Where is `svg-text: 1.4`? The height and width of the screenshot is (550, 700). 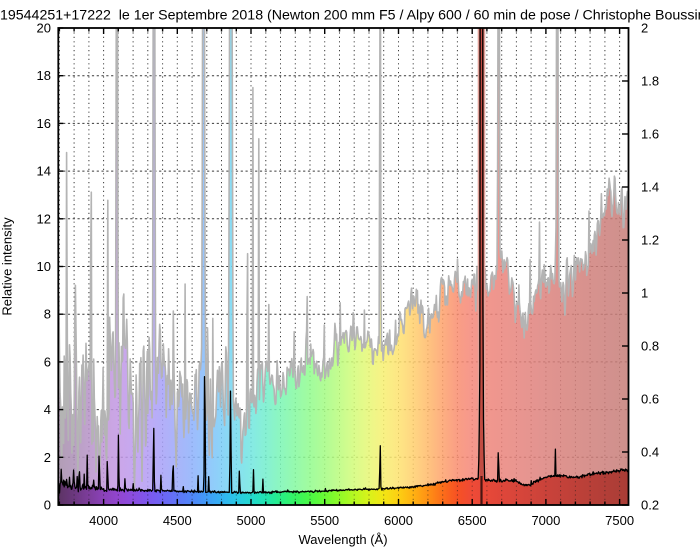
svg-text: 1.4 is located at coordinates (650, 187).